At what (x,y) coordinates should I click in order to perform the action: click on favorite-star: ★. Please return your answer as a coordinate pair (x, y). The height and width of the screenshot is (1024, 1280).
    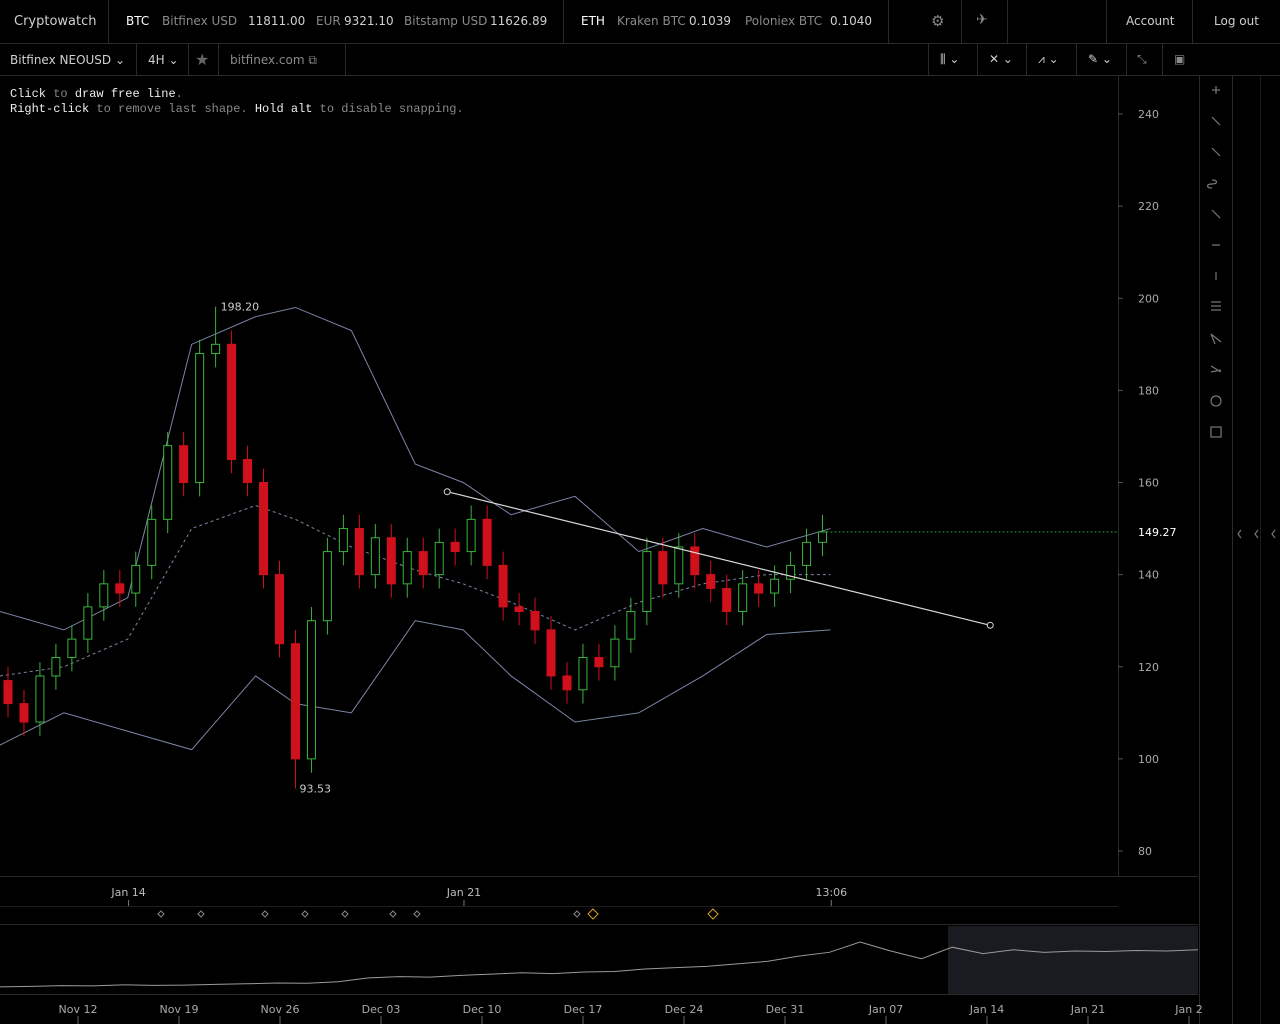
    Looking at the image, I should click on (202, 59).